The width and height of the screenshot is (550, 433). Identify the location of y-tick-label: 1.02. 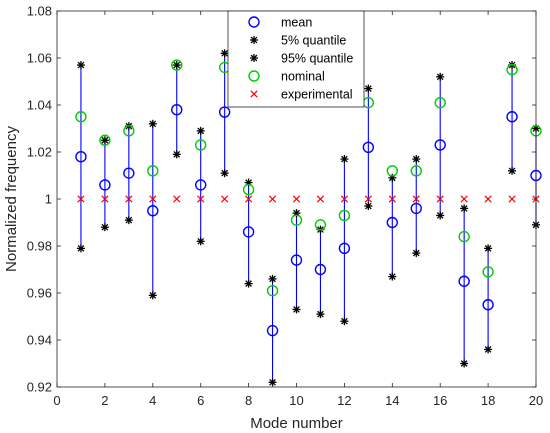
(39, 152).